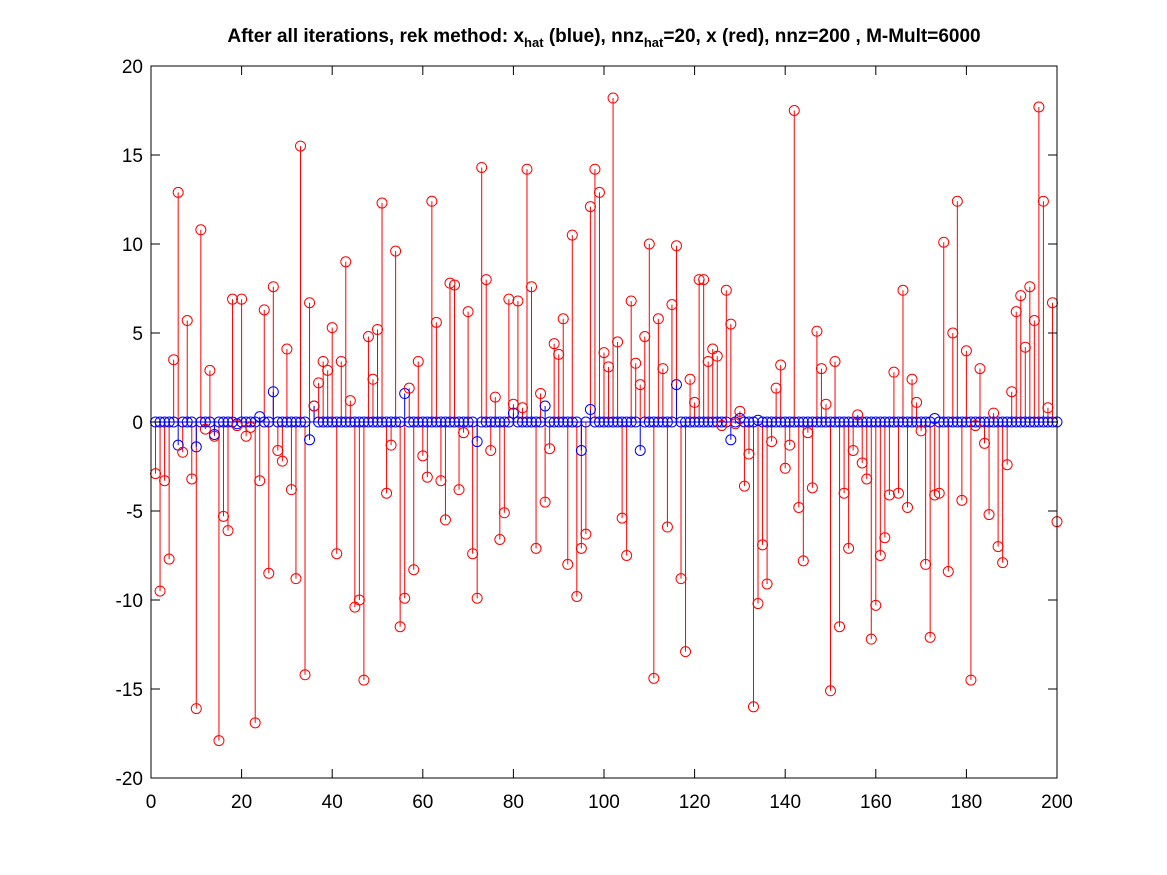 The height and width of the screenshot is (875, 1167). Describe the element at coordinates (241, 802) in the screenshot. I see `x-tick-label: 20` at that location.